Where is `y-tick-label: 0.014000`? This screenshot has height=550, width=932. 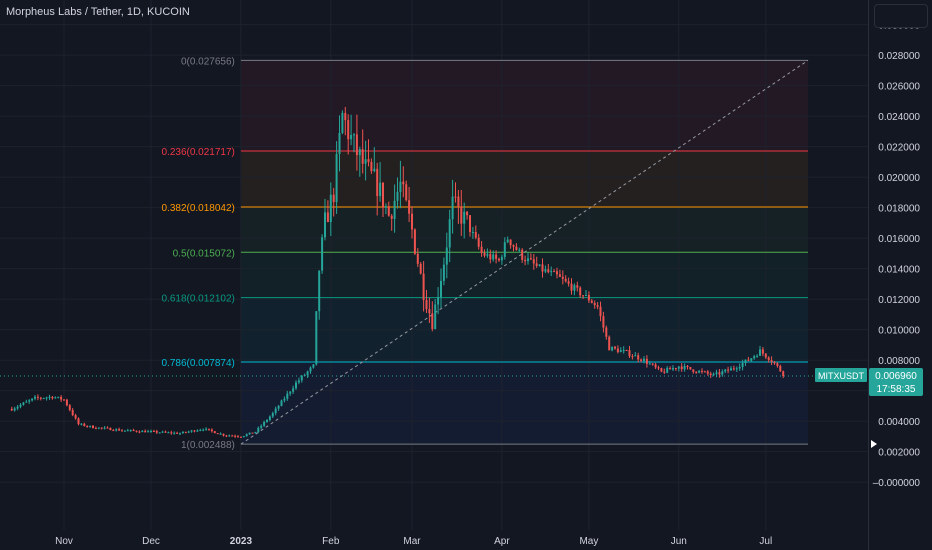 y-tick-label: 0.014000 is located at coordinates (899, 270).